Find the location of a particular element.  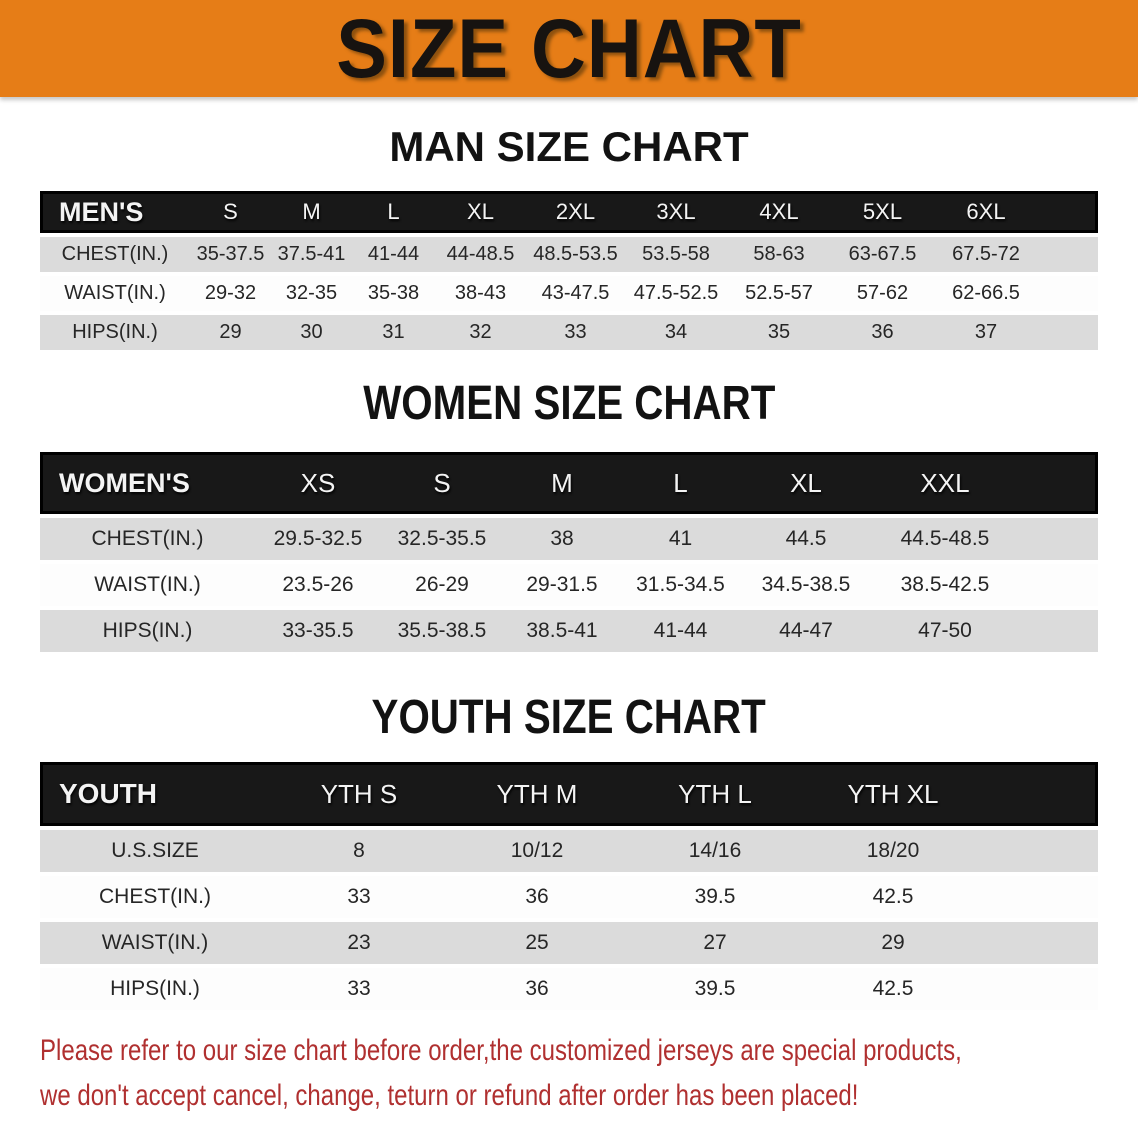

cell-value: 44.5-48.5 is located at coordinates (945, 539).